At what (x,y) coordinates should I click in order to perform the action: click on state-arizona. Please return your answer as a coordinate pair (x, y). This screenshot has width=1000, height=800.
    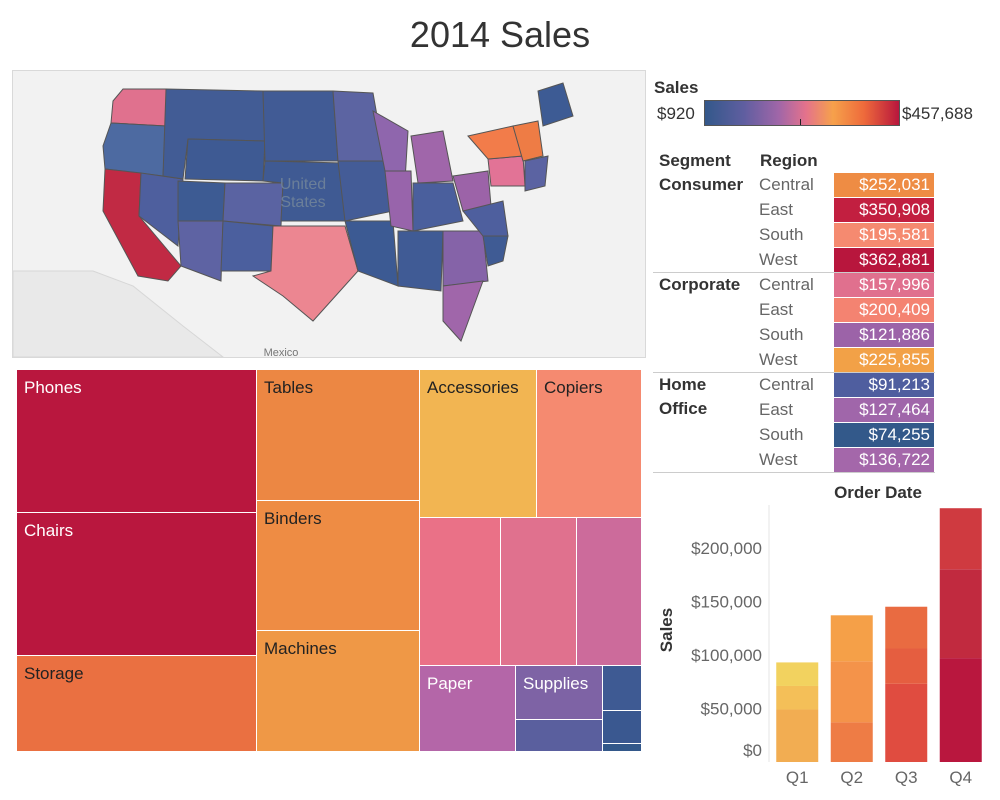
    Looking at the image, I should click on (200, 251).